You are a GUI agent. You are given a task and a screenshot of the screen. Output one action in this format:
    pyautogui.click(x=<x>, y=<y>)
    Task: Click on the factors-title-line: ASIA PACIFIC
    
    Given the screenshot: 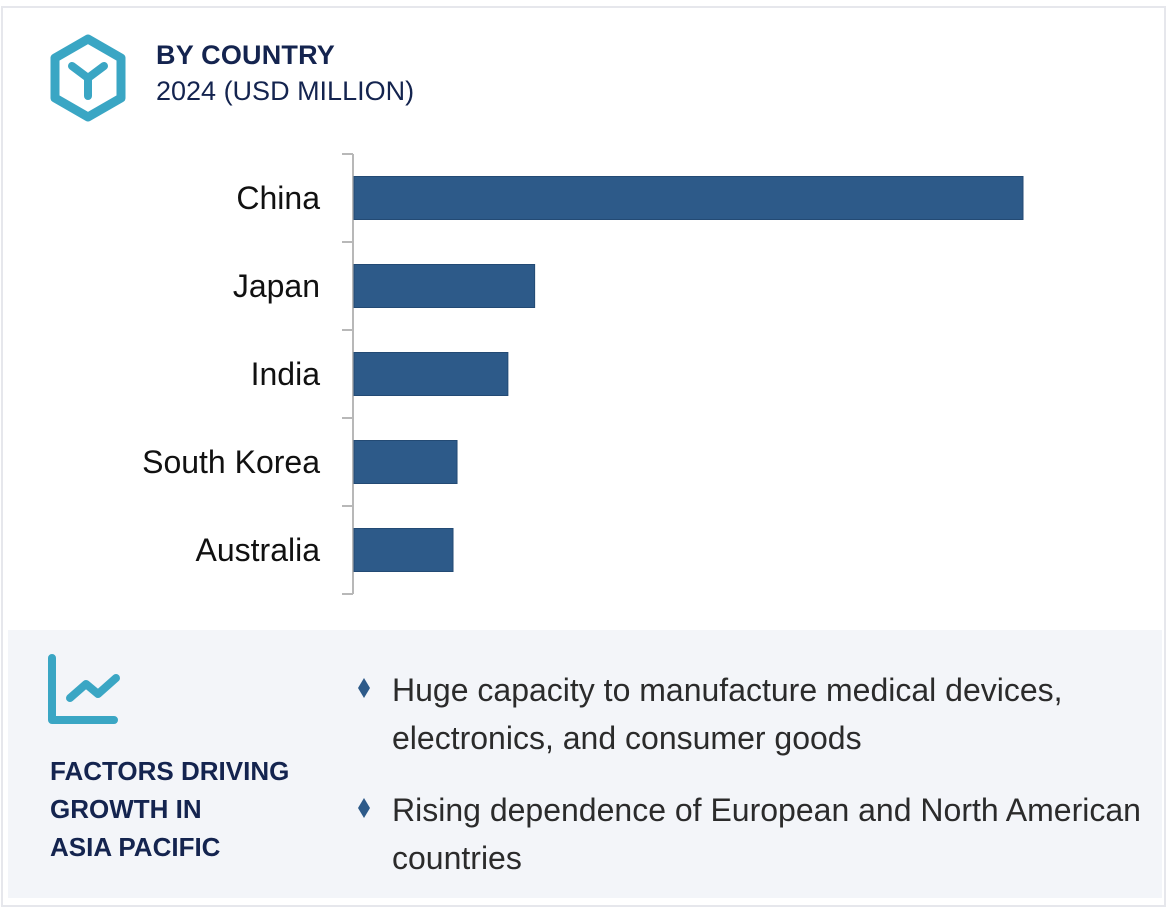 What is the action you would take?
    pyautogui.click(x=135, y=847)
    